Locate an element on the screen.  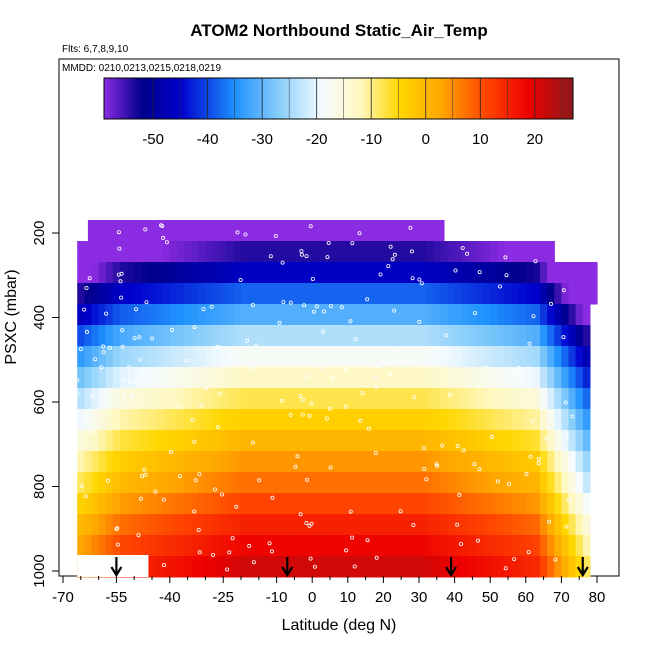
profile-arrow-head is located at coordinates (287, 572).